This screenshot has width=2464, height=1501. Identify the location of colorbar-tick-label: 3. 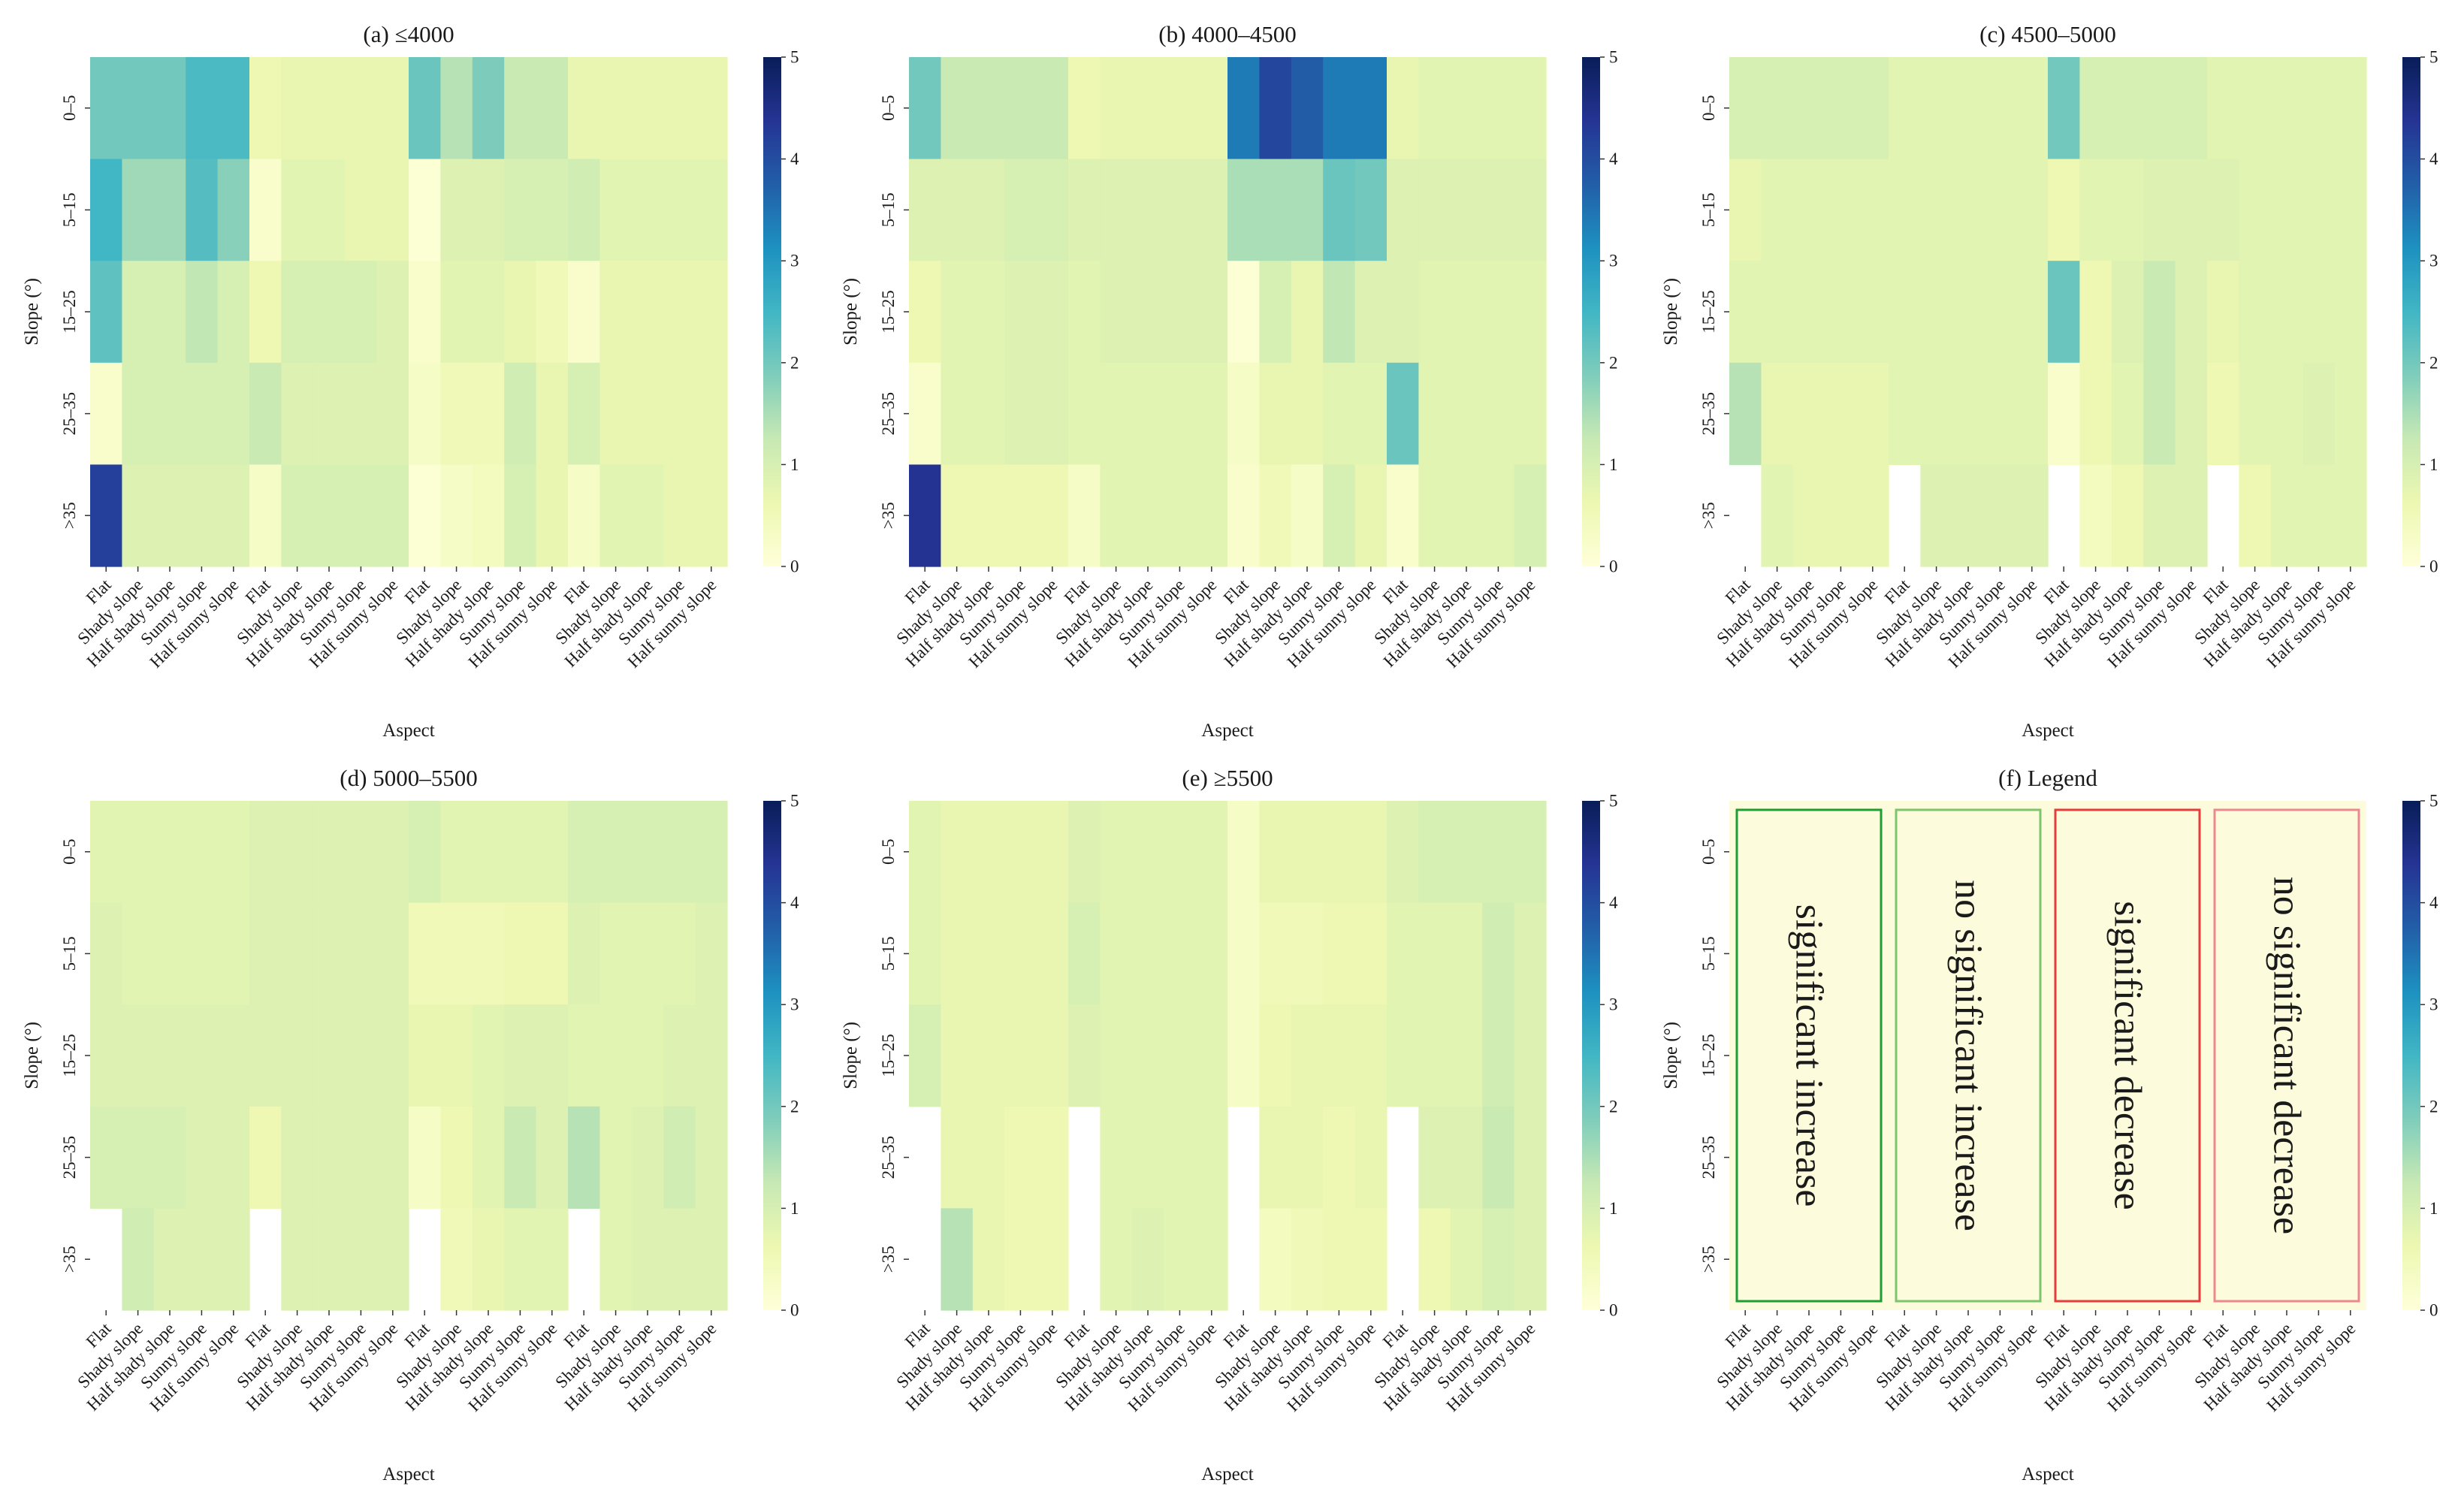
(795, 1005).